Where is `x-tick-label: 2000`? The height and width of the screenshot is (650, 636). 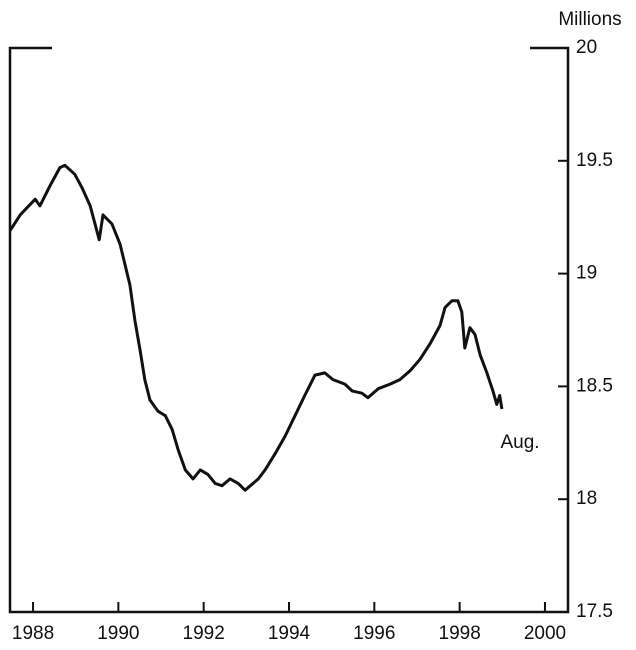
x-tick-label: 2000 is located at coordinates (545, 633).